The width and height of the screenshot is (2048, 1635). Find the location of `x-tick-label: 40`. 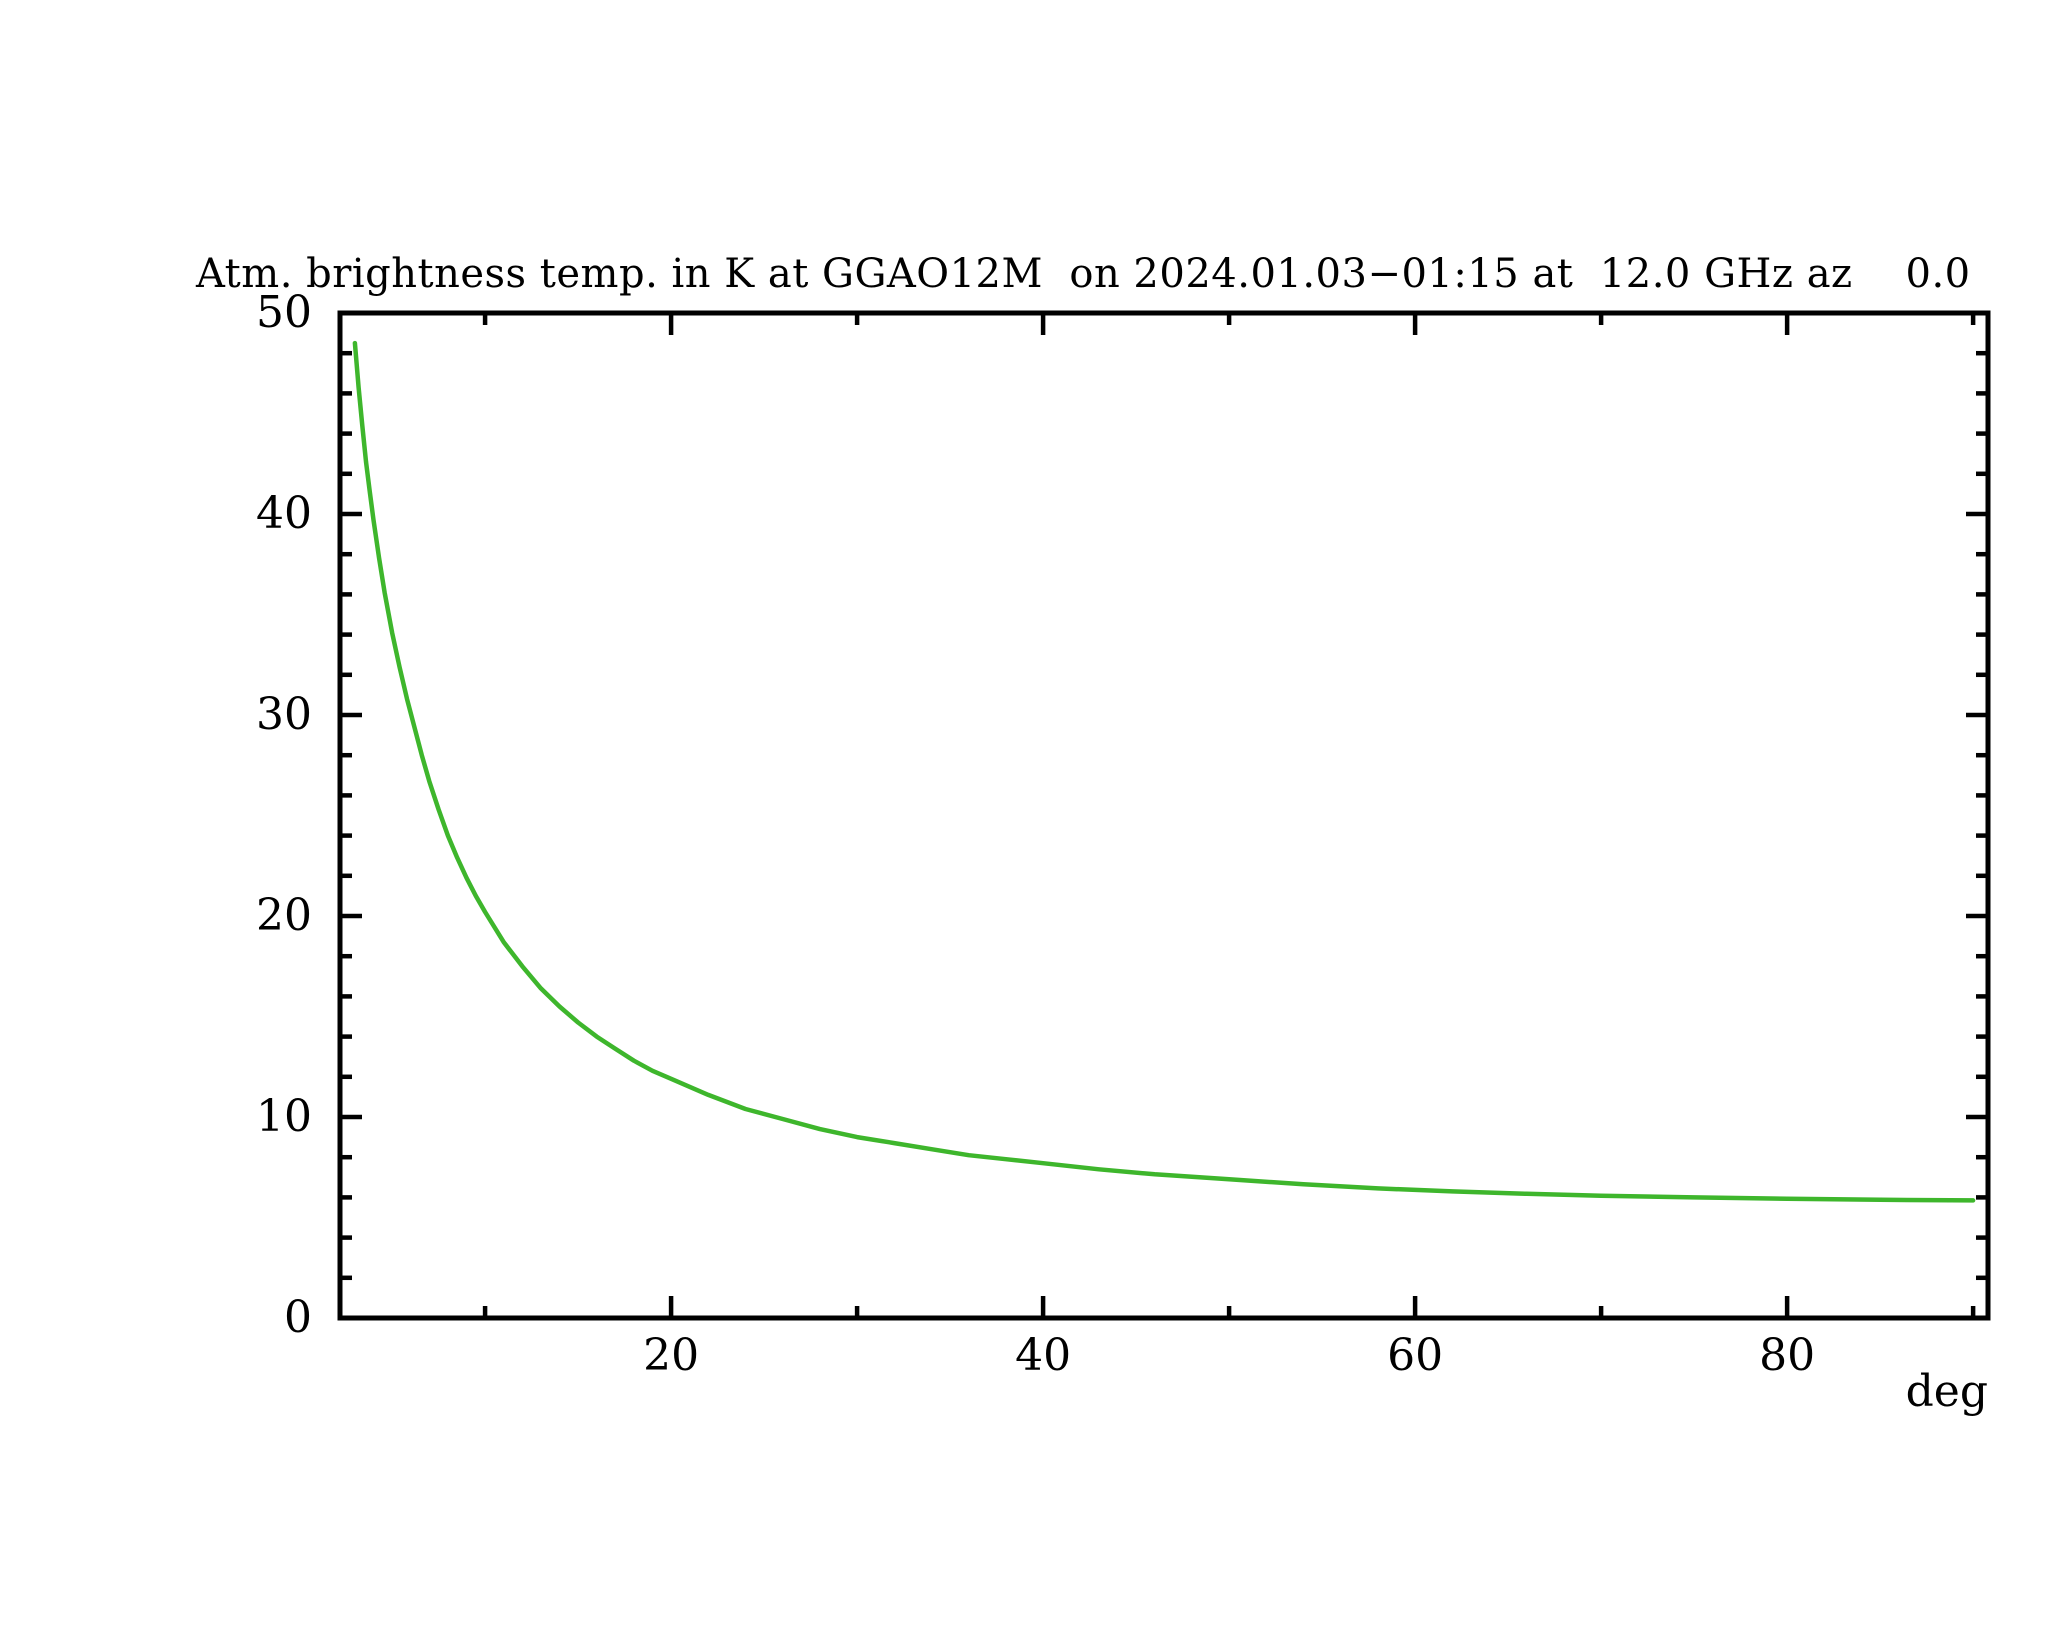

x-tick-label: 40 is located at coordinates (1043, 1355).